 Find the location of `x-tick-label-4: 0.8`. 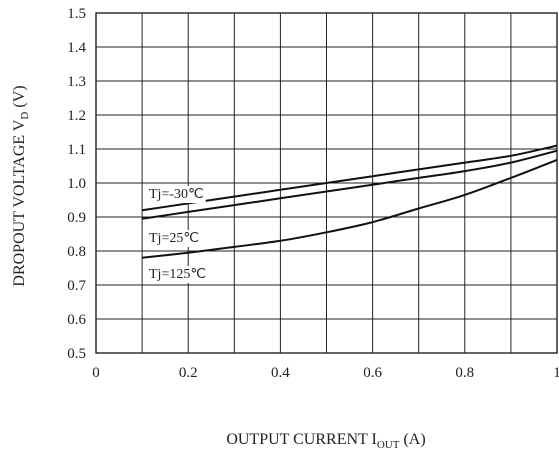

x-tick-label-4: 0.8 is located at coordinates (464, 373).